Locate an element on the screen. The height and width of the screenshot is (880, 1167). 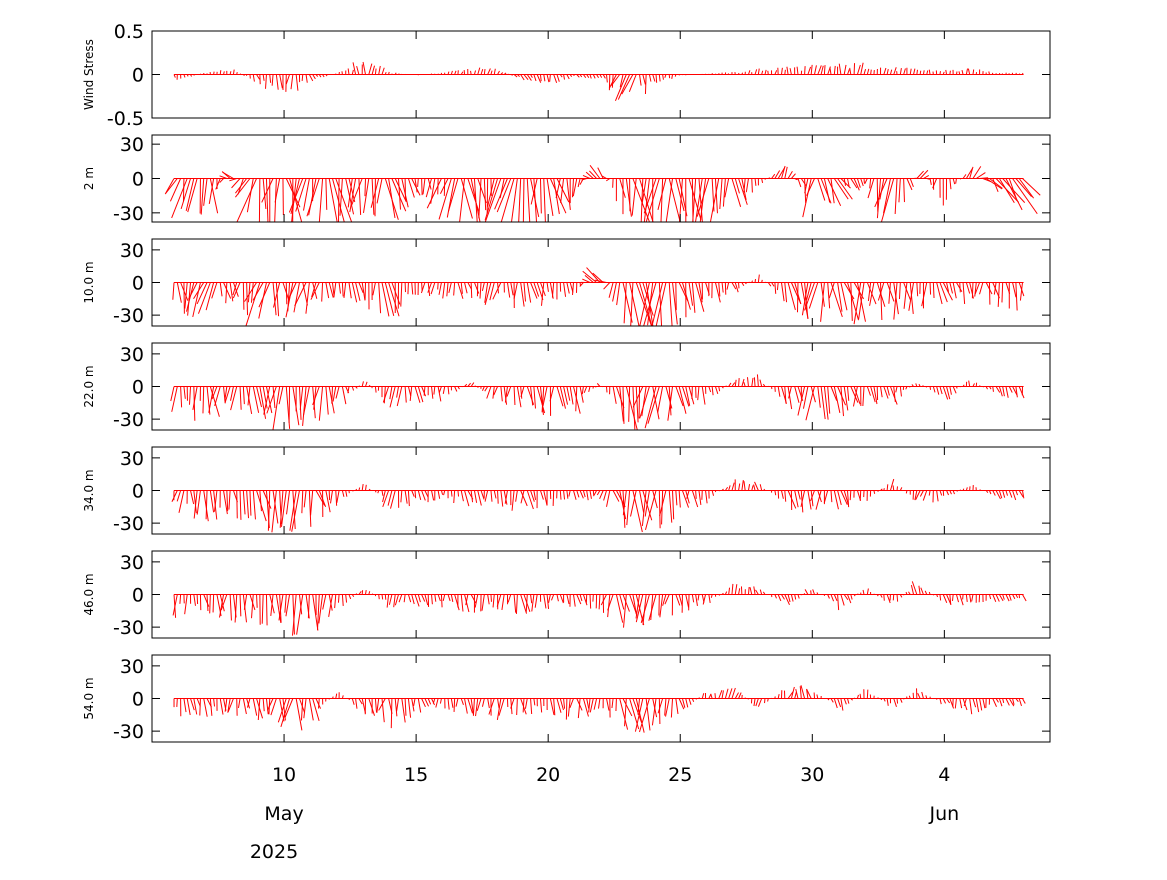
panel-1-ylabel: Wind Stress is located at coordinates (89, 74).